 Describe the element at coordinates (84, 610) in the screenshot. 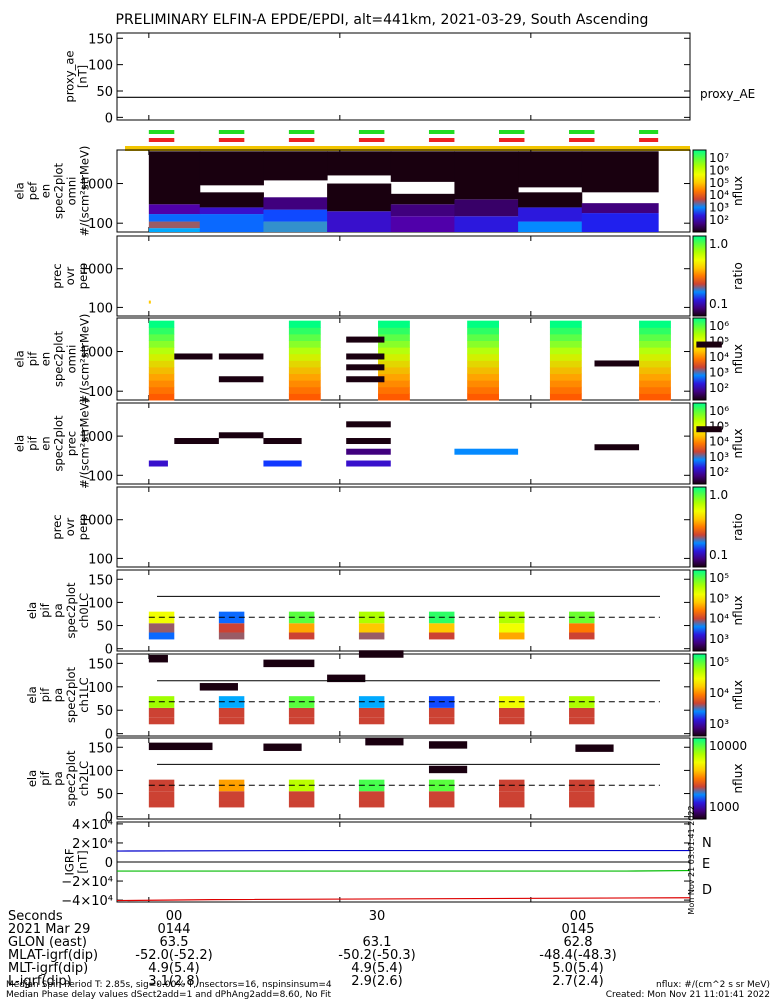

I see `ylabel-line: ch0LC` at that location.